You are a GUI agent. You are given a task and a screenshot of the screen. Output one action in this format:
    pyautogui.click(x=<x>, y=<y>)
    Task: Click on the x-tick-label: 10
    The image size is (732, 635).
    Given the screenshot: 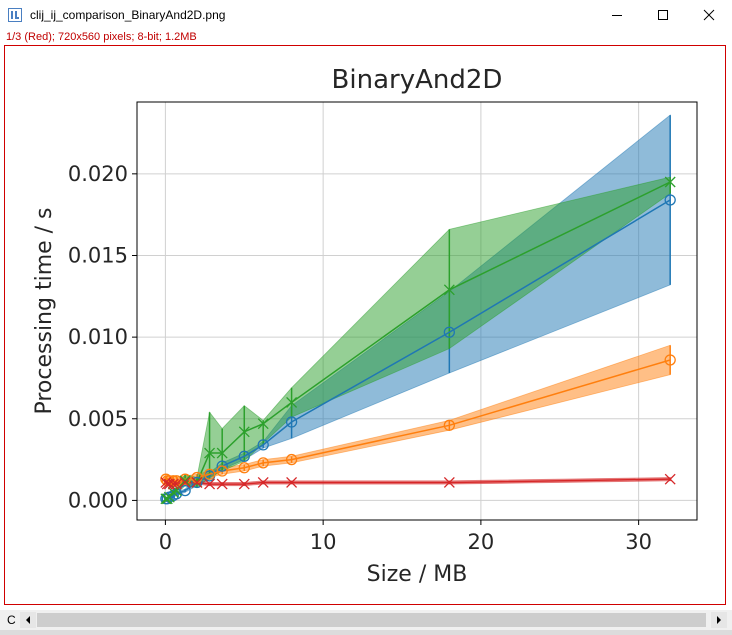 What is the action you would take?
    pyautogui.click(x=323, y=542)
    